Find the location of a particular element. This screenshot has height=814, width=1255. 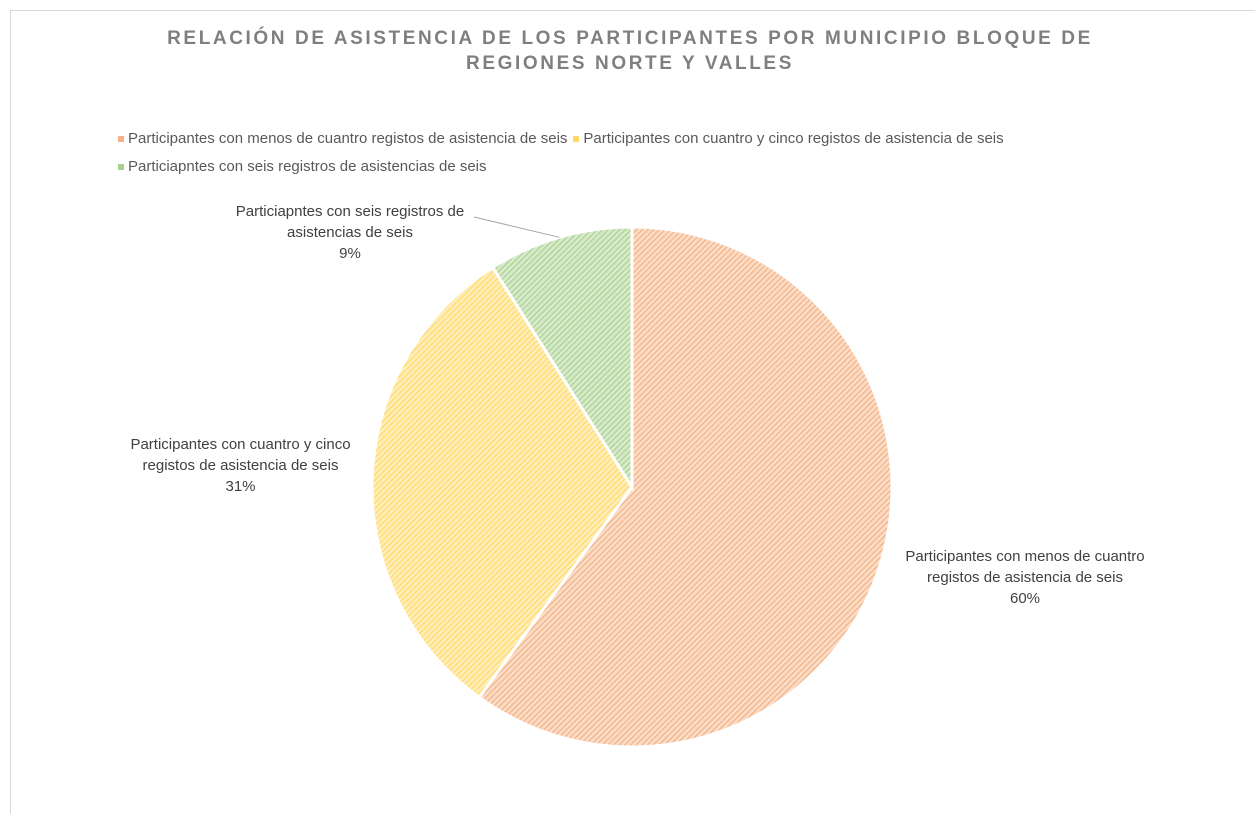

data-label-value: 60% is located at coordinates (1025, 598).